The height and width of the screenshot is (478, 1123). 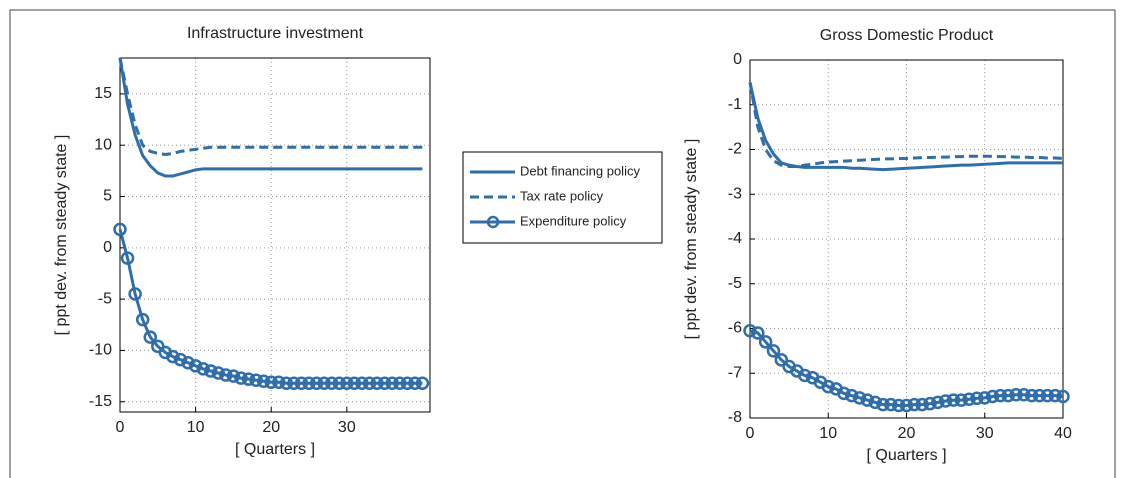 What do you see at coordinates (100, 401) in the screenshot?
I see `y-tick-label: -15` at bounding box center [100, 401].